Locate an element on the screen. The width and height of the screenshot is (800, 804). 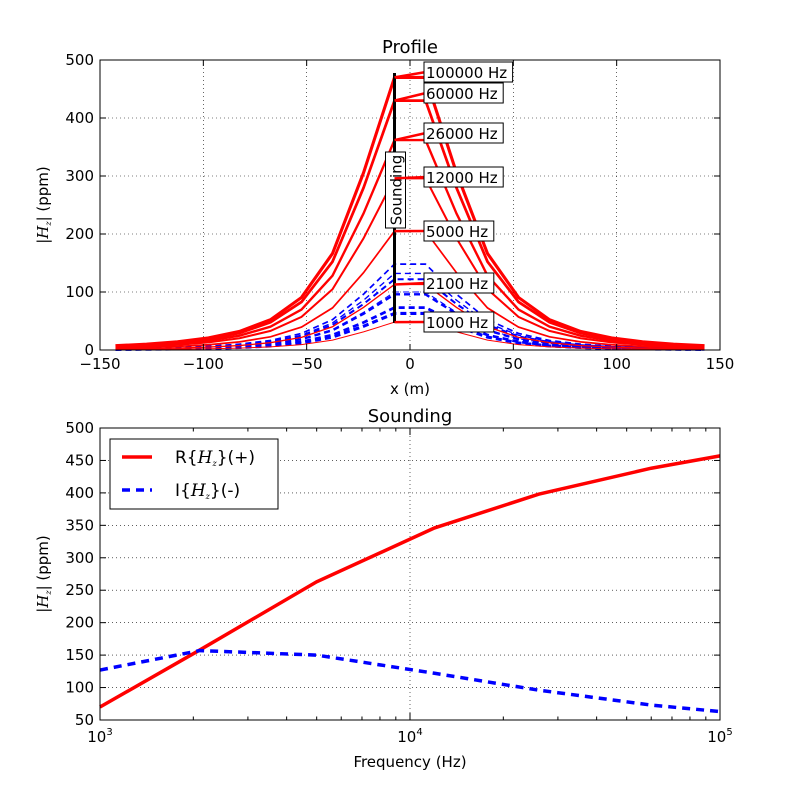
frequency-label: 26000 Hz is located at coordinates (462, 134).